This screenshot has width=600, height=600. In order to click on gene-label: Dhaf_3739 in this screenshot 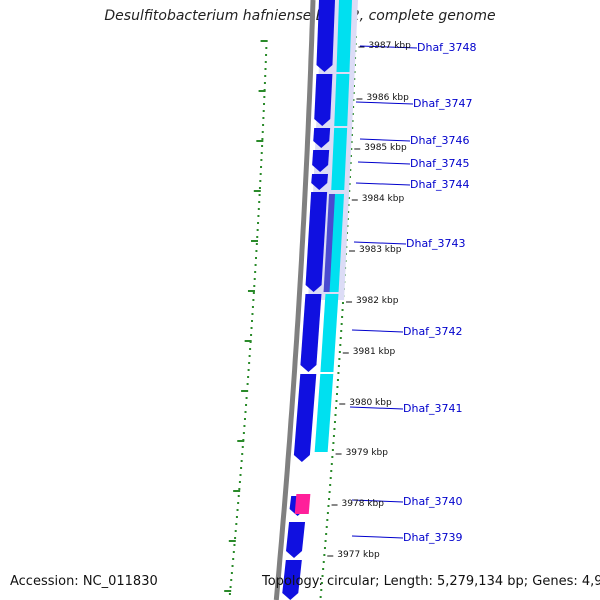, I will do `click(433, 537)`.